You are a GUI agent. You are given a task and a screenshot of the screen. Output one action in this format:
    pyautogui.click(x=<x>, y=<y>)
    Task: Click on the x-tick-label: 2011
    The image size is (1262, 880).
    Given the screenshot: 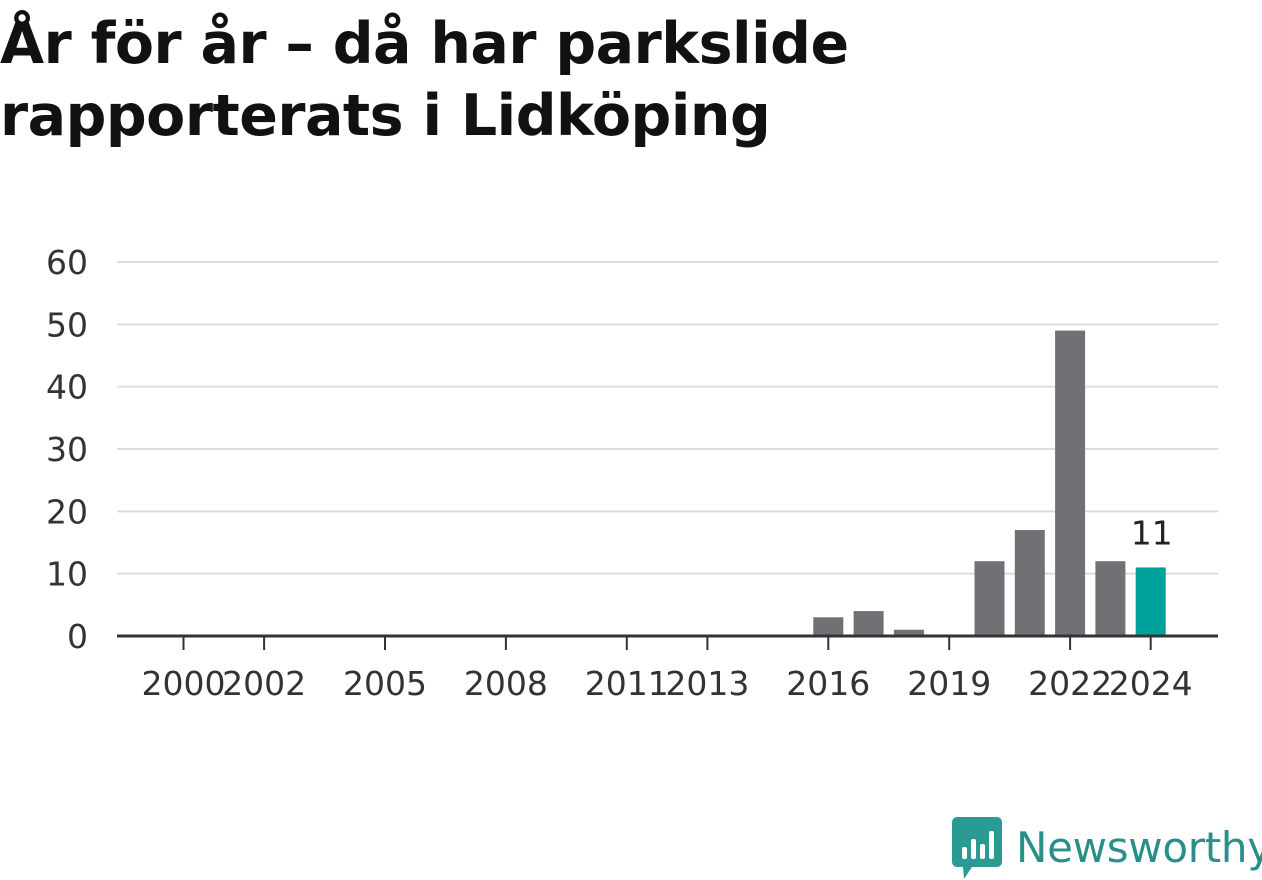 What is the action you would take?
    pyautogui.click(x=627, y=683)
    